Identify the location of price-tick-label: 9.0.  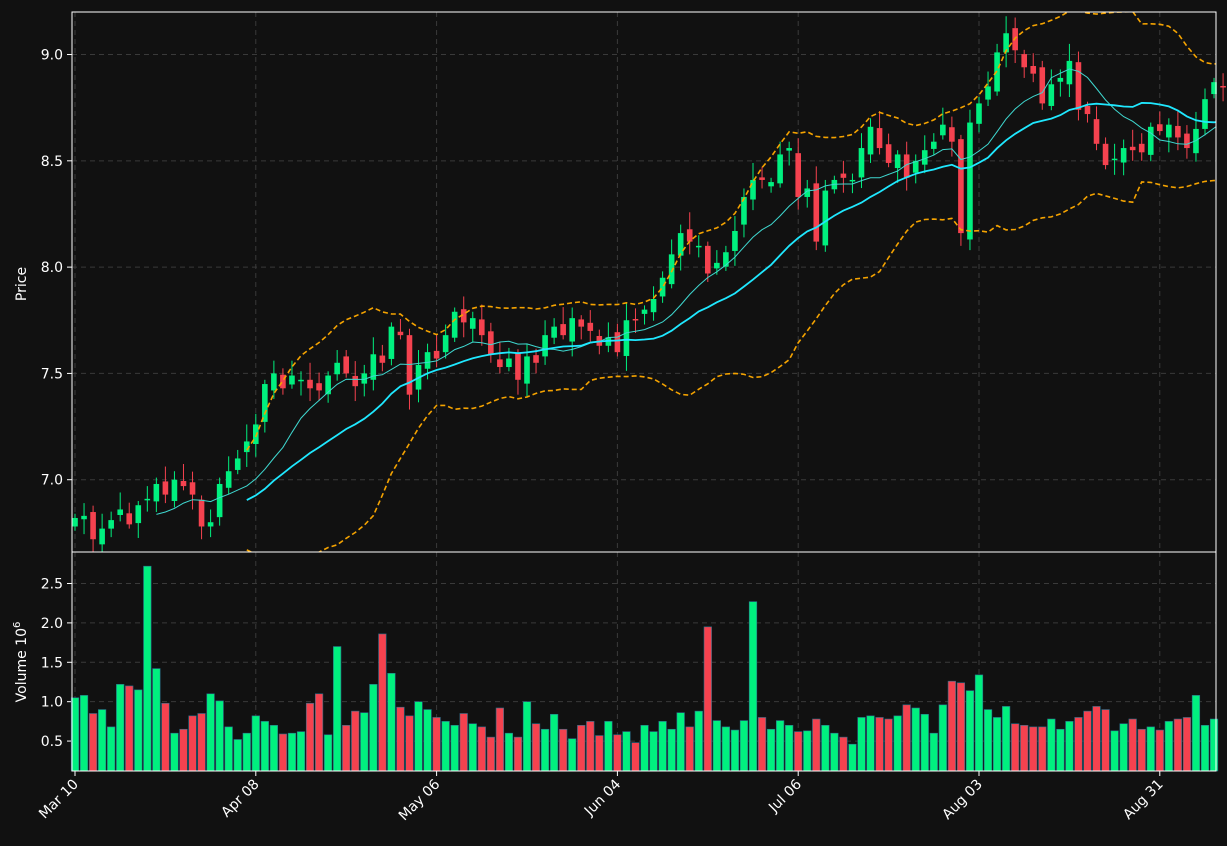
(52, 56).